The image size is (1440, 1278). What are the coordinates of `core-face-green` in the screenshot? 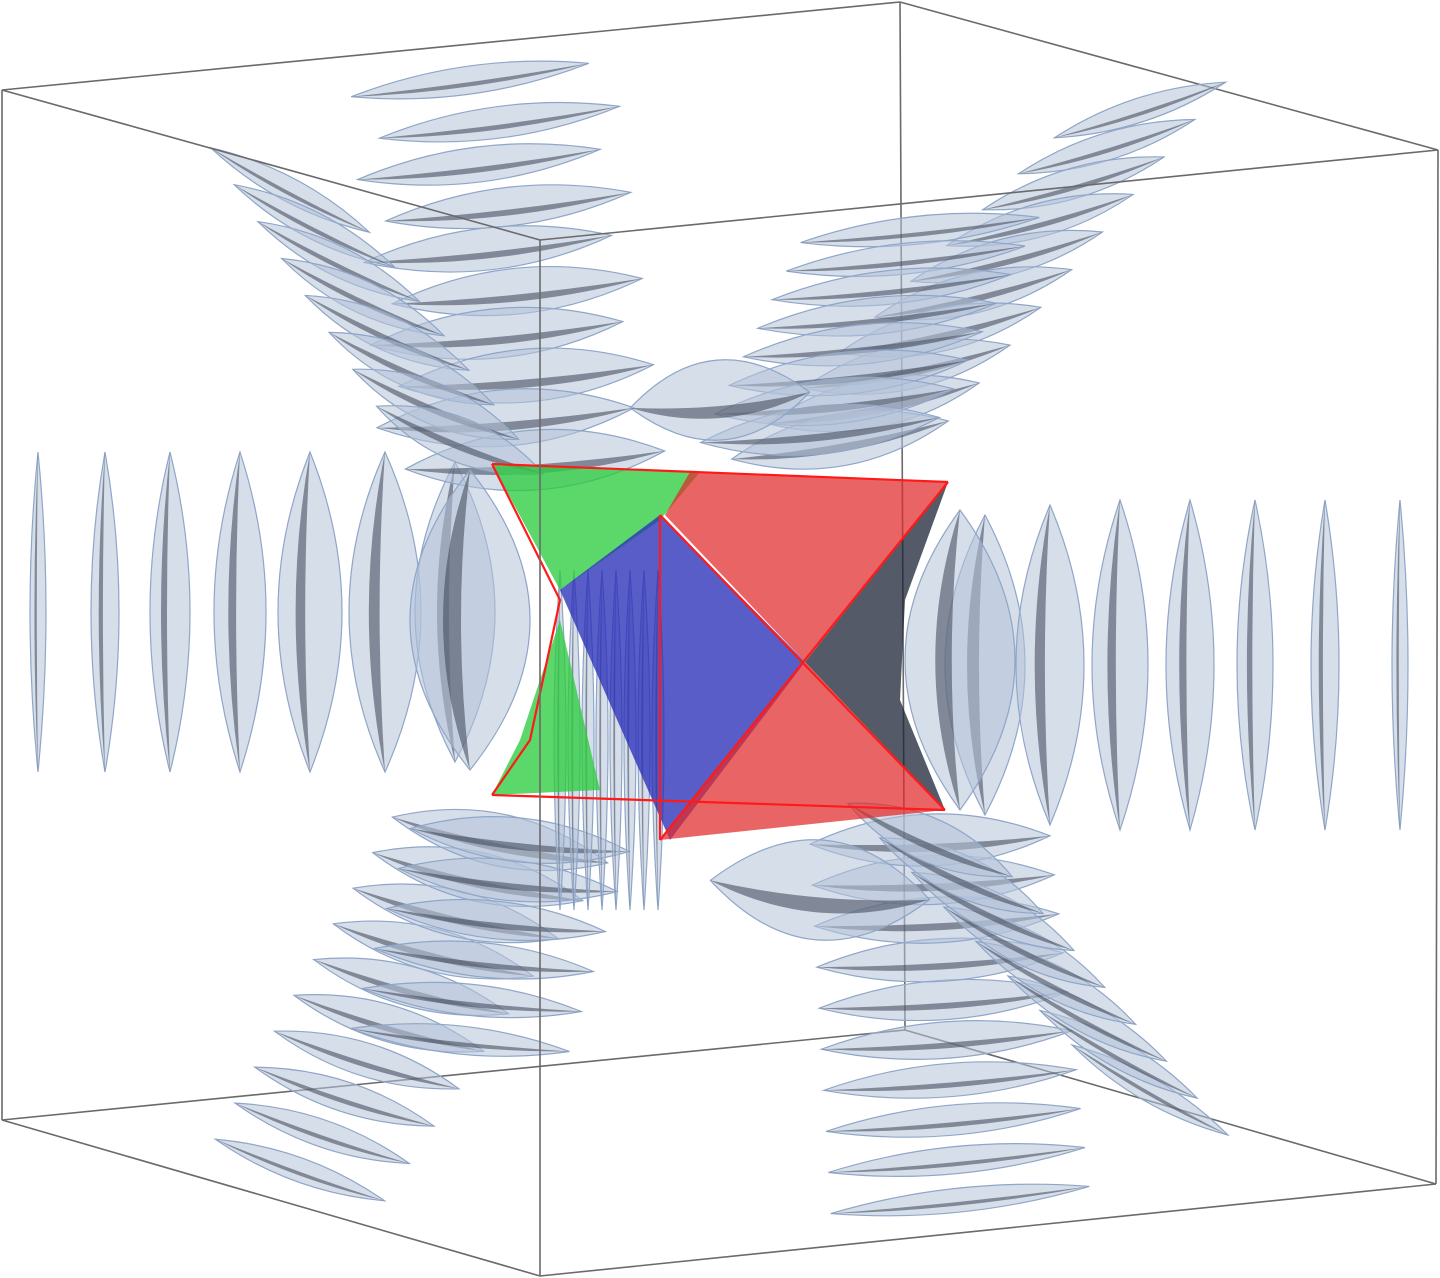 It's located at (596, 527).